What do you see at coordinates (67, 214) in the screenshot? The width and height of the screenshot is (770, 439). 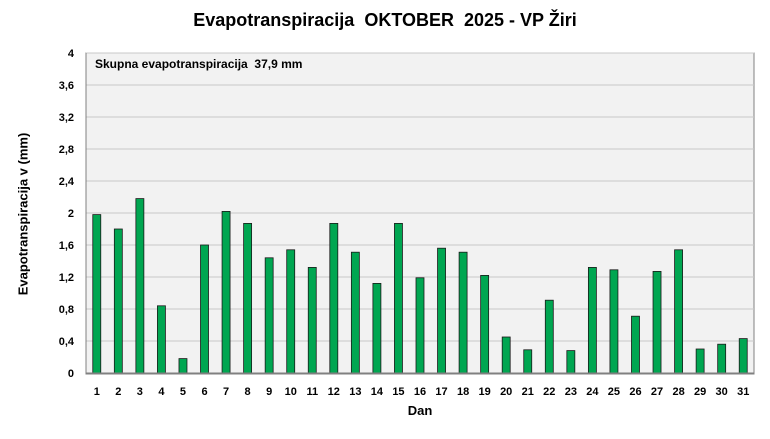 I see `y-tick-labels: 0 0,4 0,8 1,2 1,6 2 2,4 2,8 3,2 3,6 4` at bounding box center [67, 214].